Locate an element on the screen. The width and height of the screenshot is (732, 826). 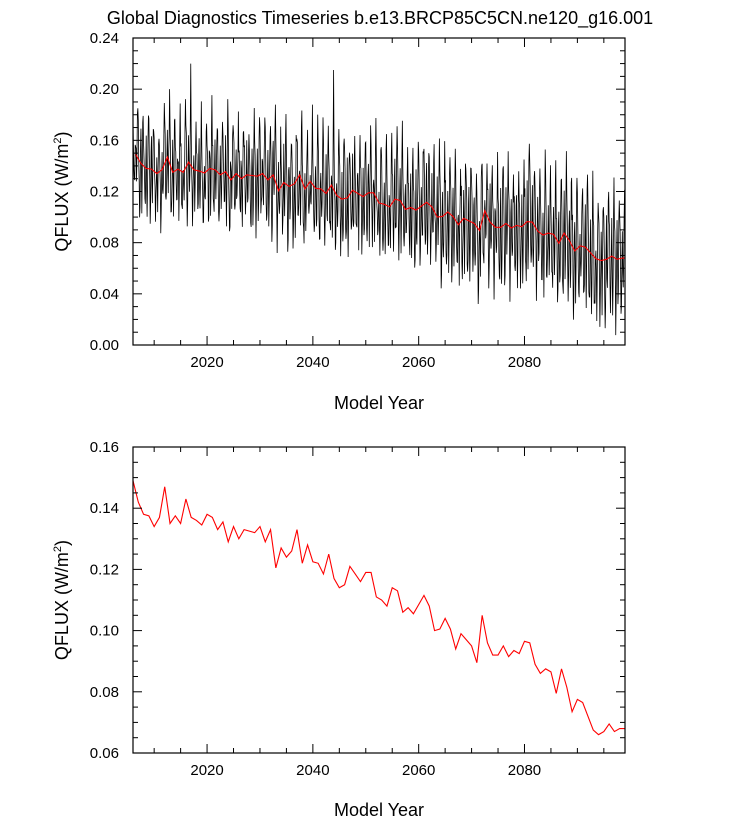
y-tick-label: 0.06 is located at coordinates (104, 753).